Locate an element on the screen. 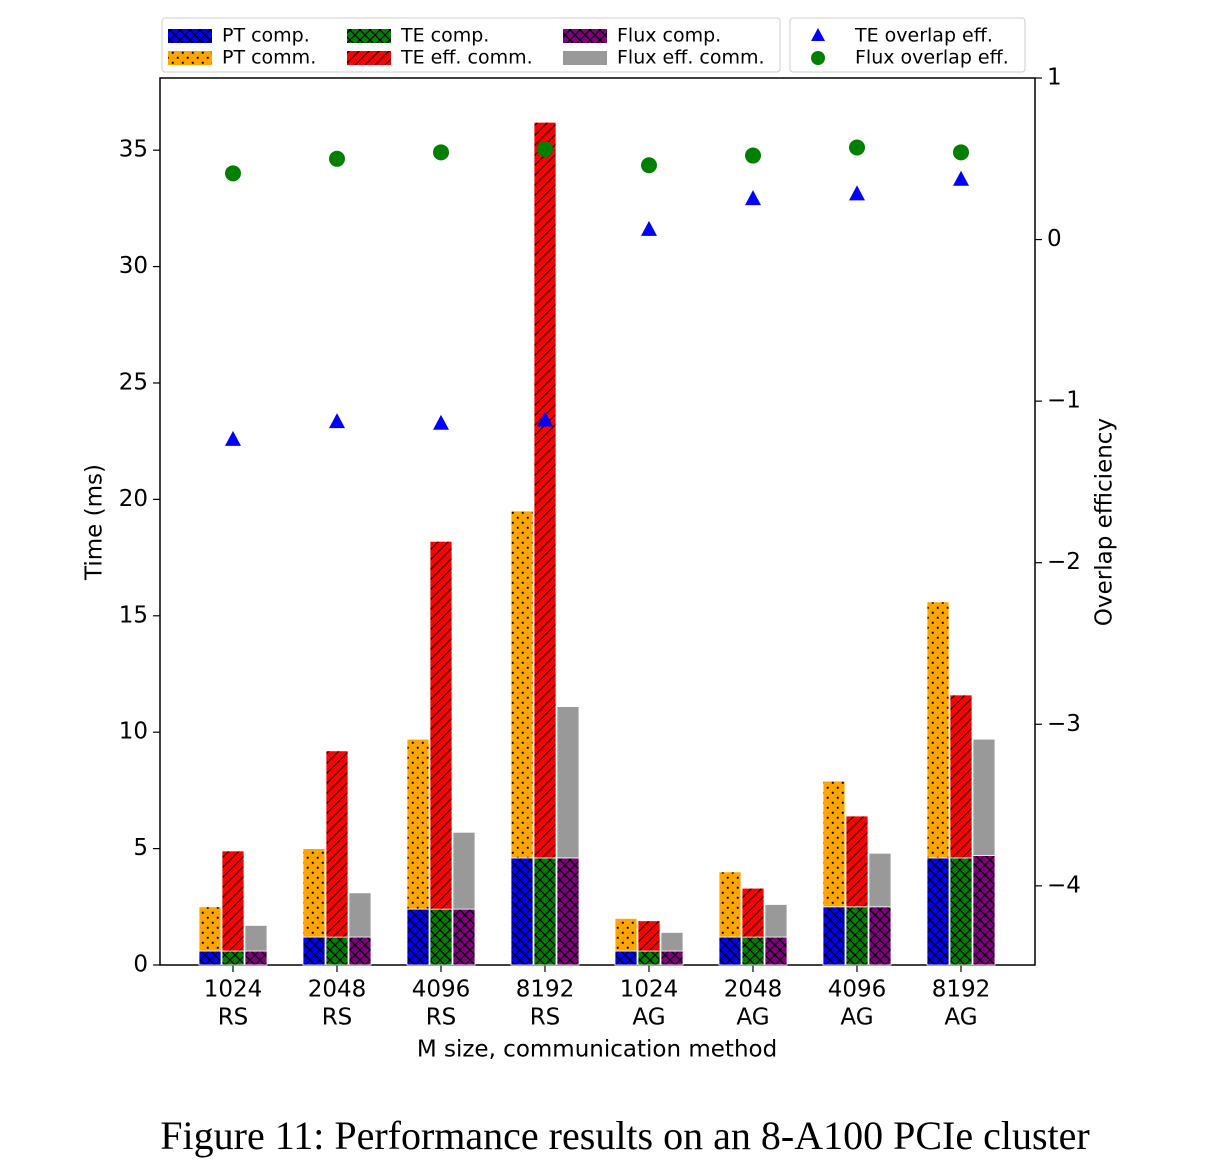  legend-label: PT comm. is located at coordinates (269, 58).